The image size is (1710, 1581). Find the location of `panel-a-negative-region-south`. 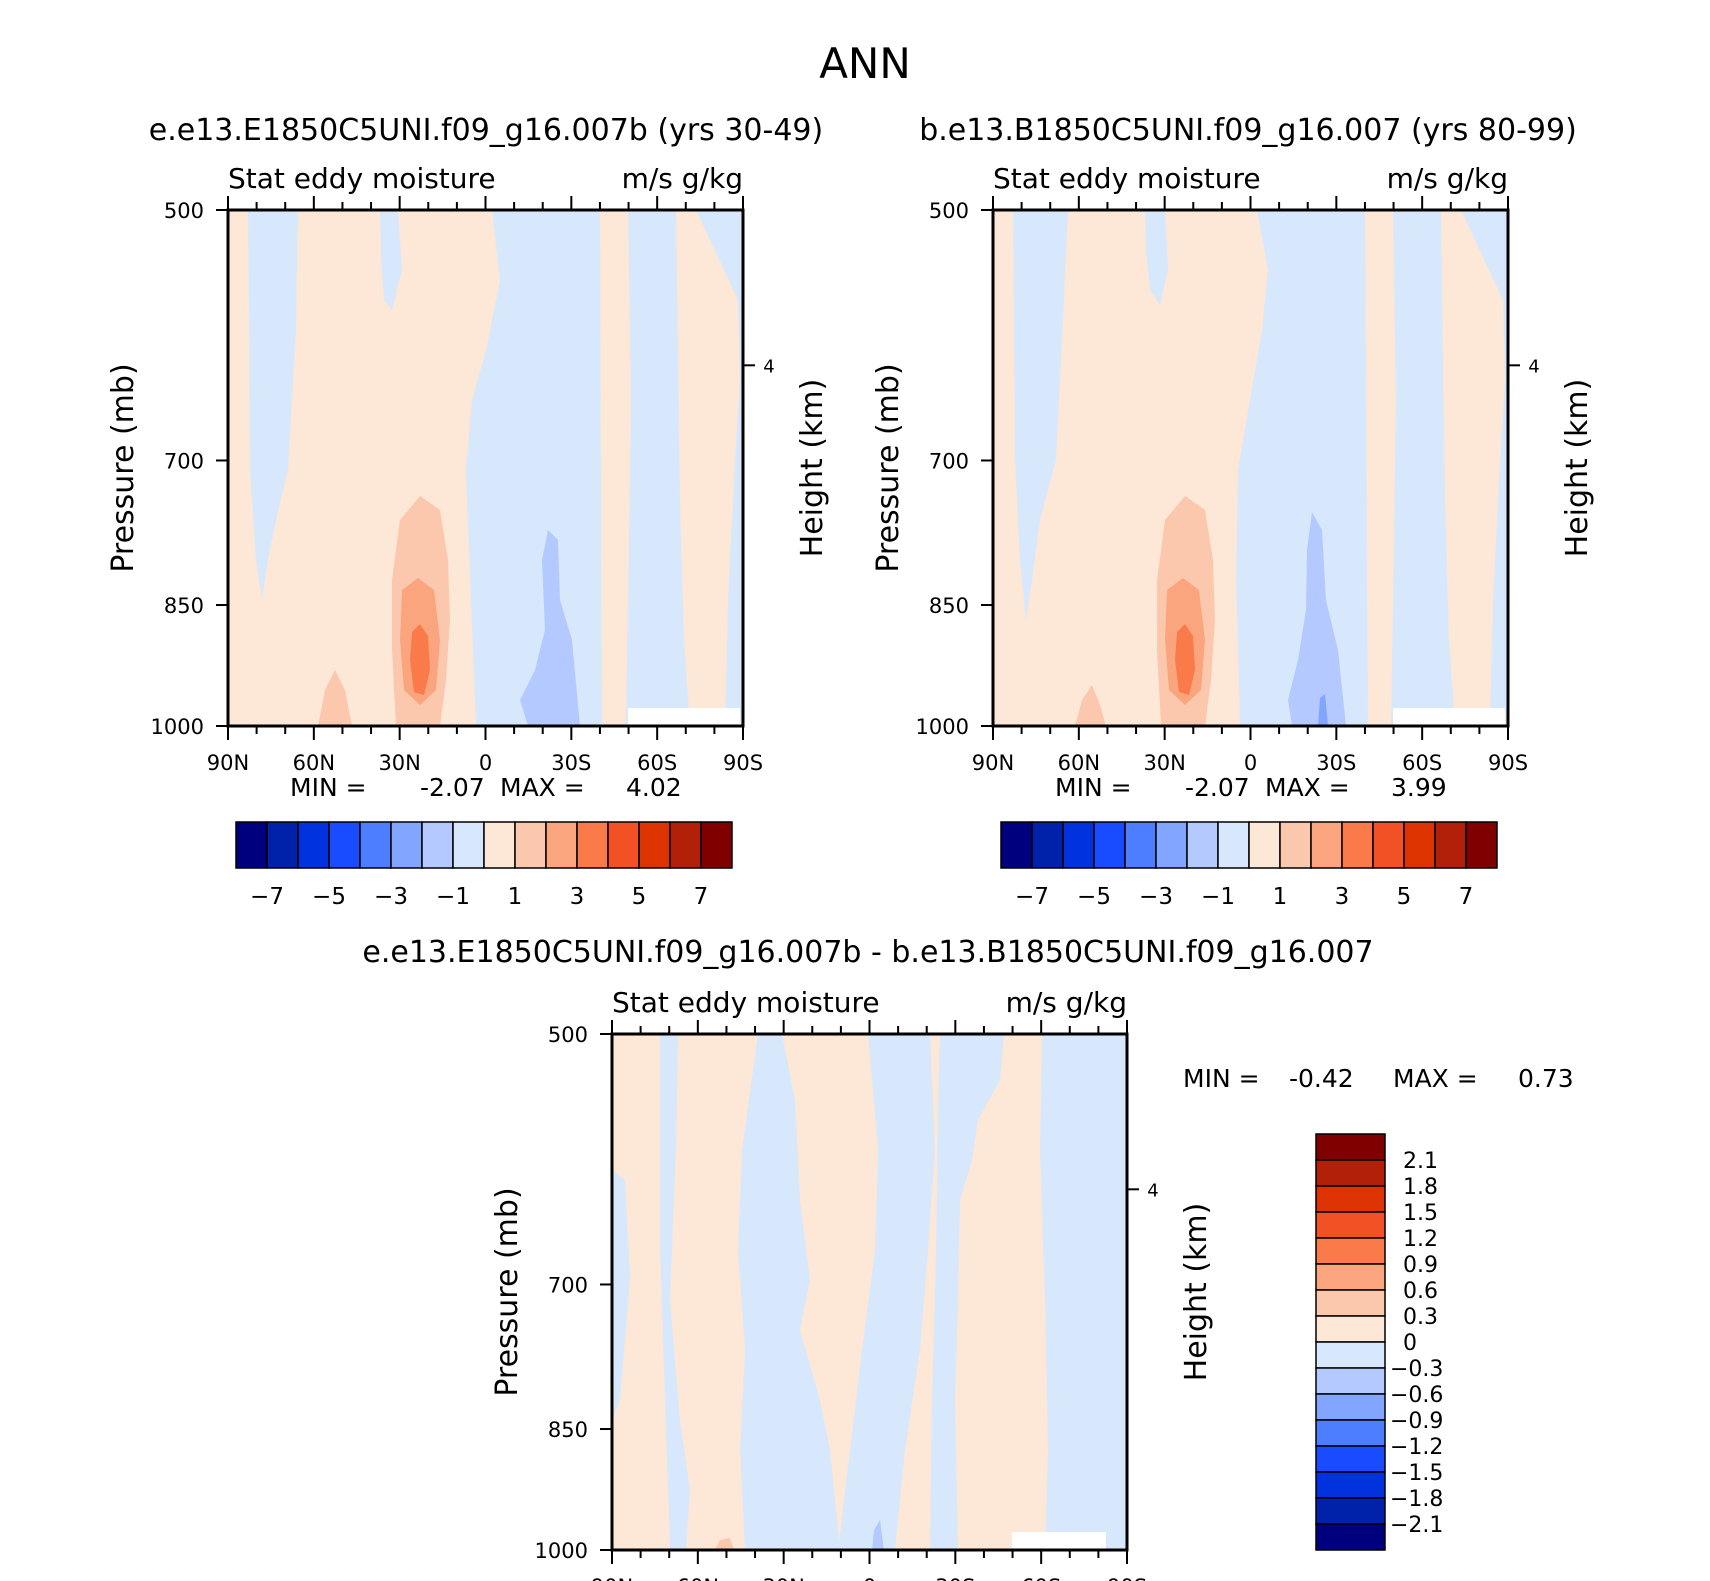

panel-a-negative-region-south is located at coordinates (534, 468).